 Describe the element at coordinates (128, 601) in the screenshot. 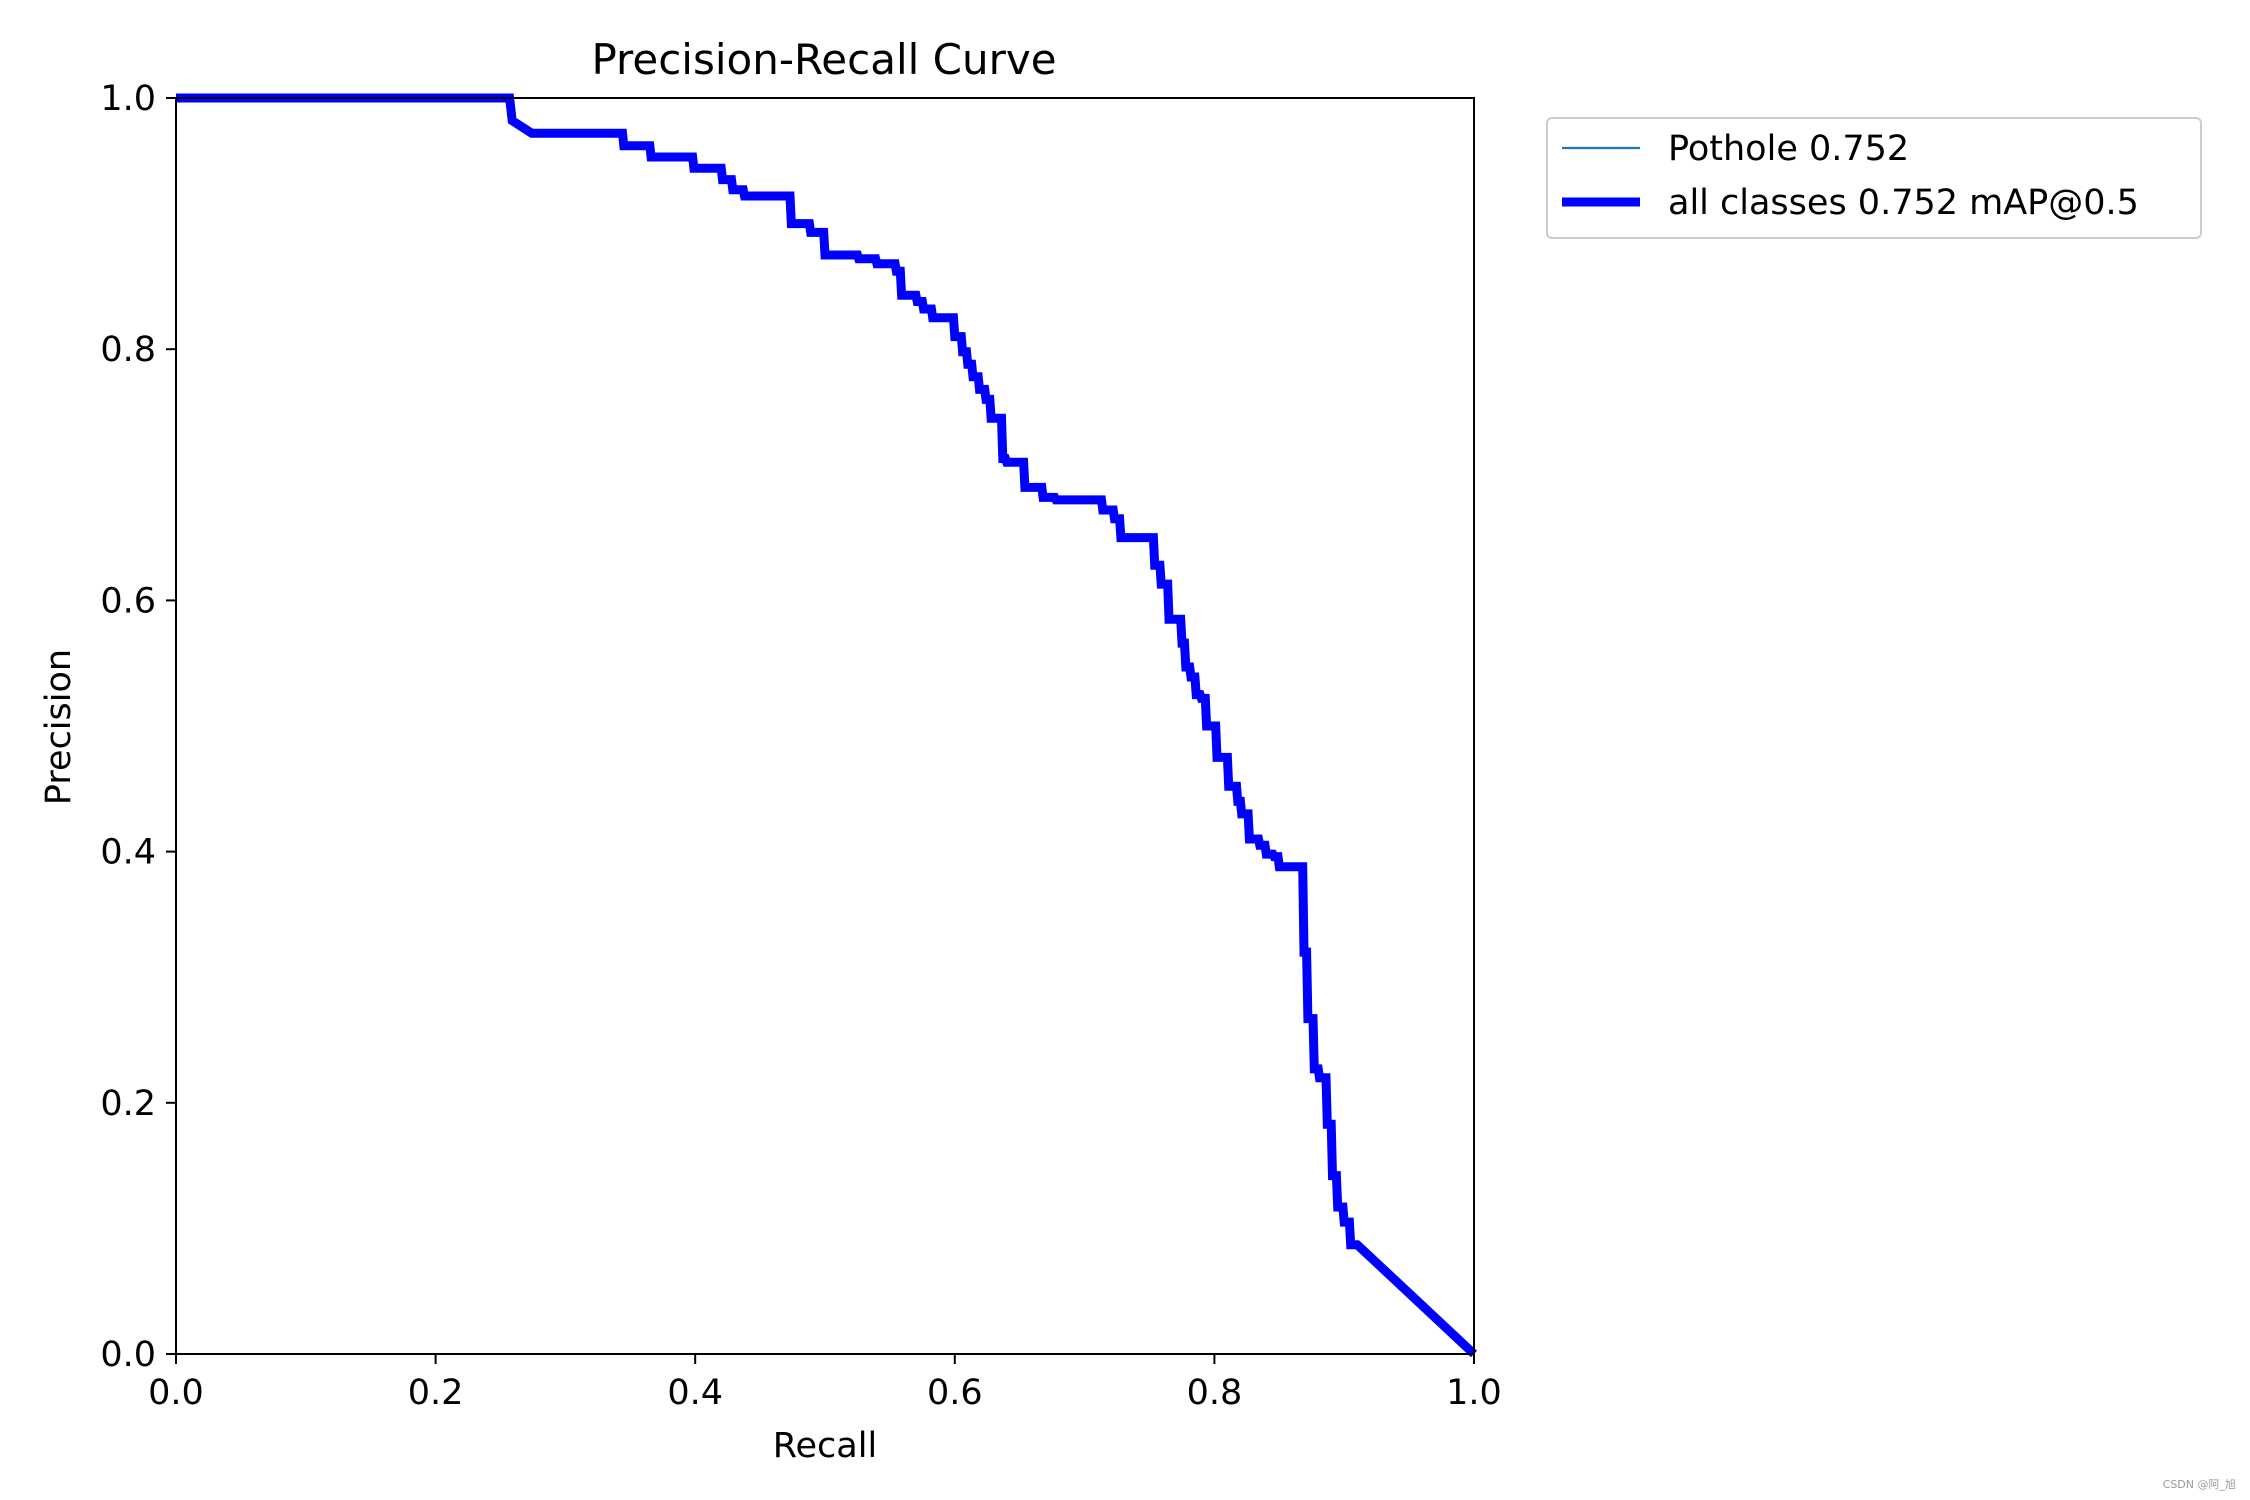

I see `y-tick-label: 0.6` at that location.